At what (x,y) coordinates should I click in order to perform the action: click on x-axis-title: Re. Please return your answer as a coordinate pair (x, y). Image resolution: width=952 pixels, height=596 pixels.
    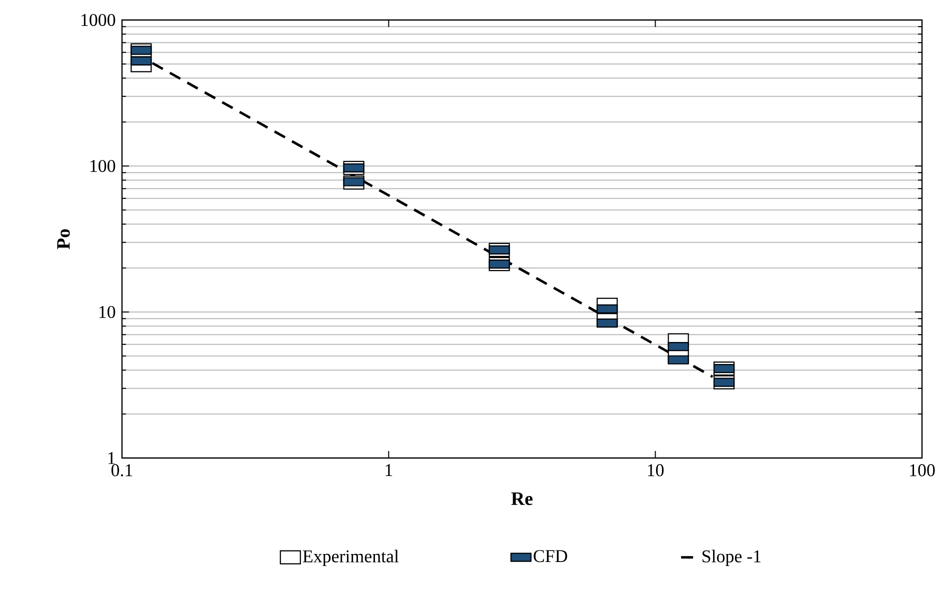
    Looking at the image, I should click on (522, 499).